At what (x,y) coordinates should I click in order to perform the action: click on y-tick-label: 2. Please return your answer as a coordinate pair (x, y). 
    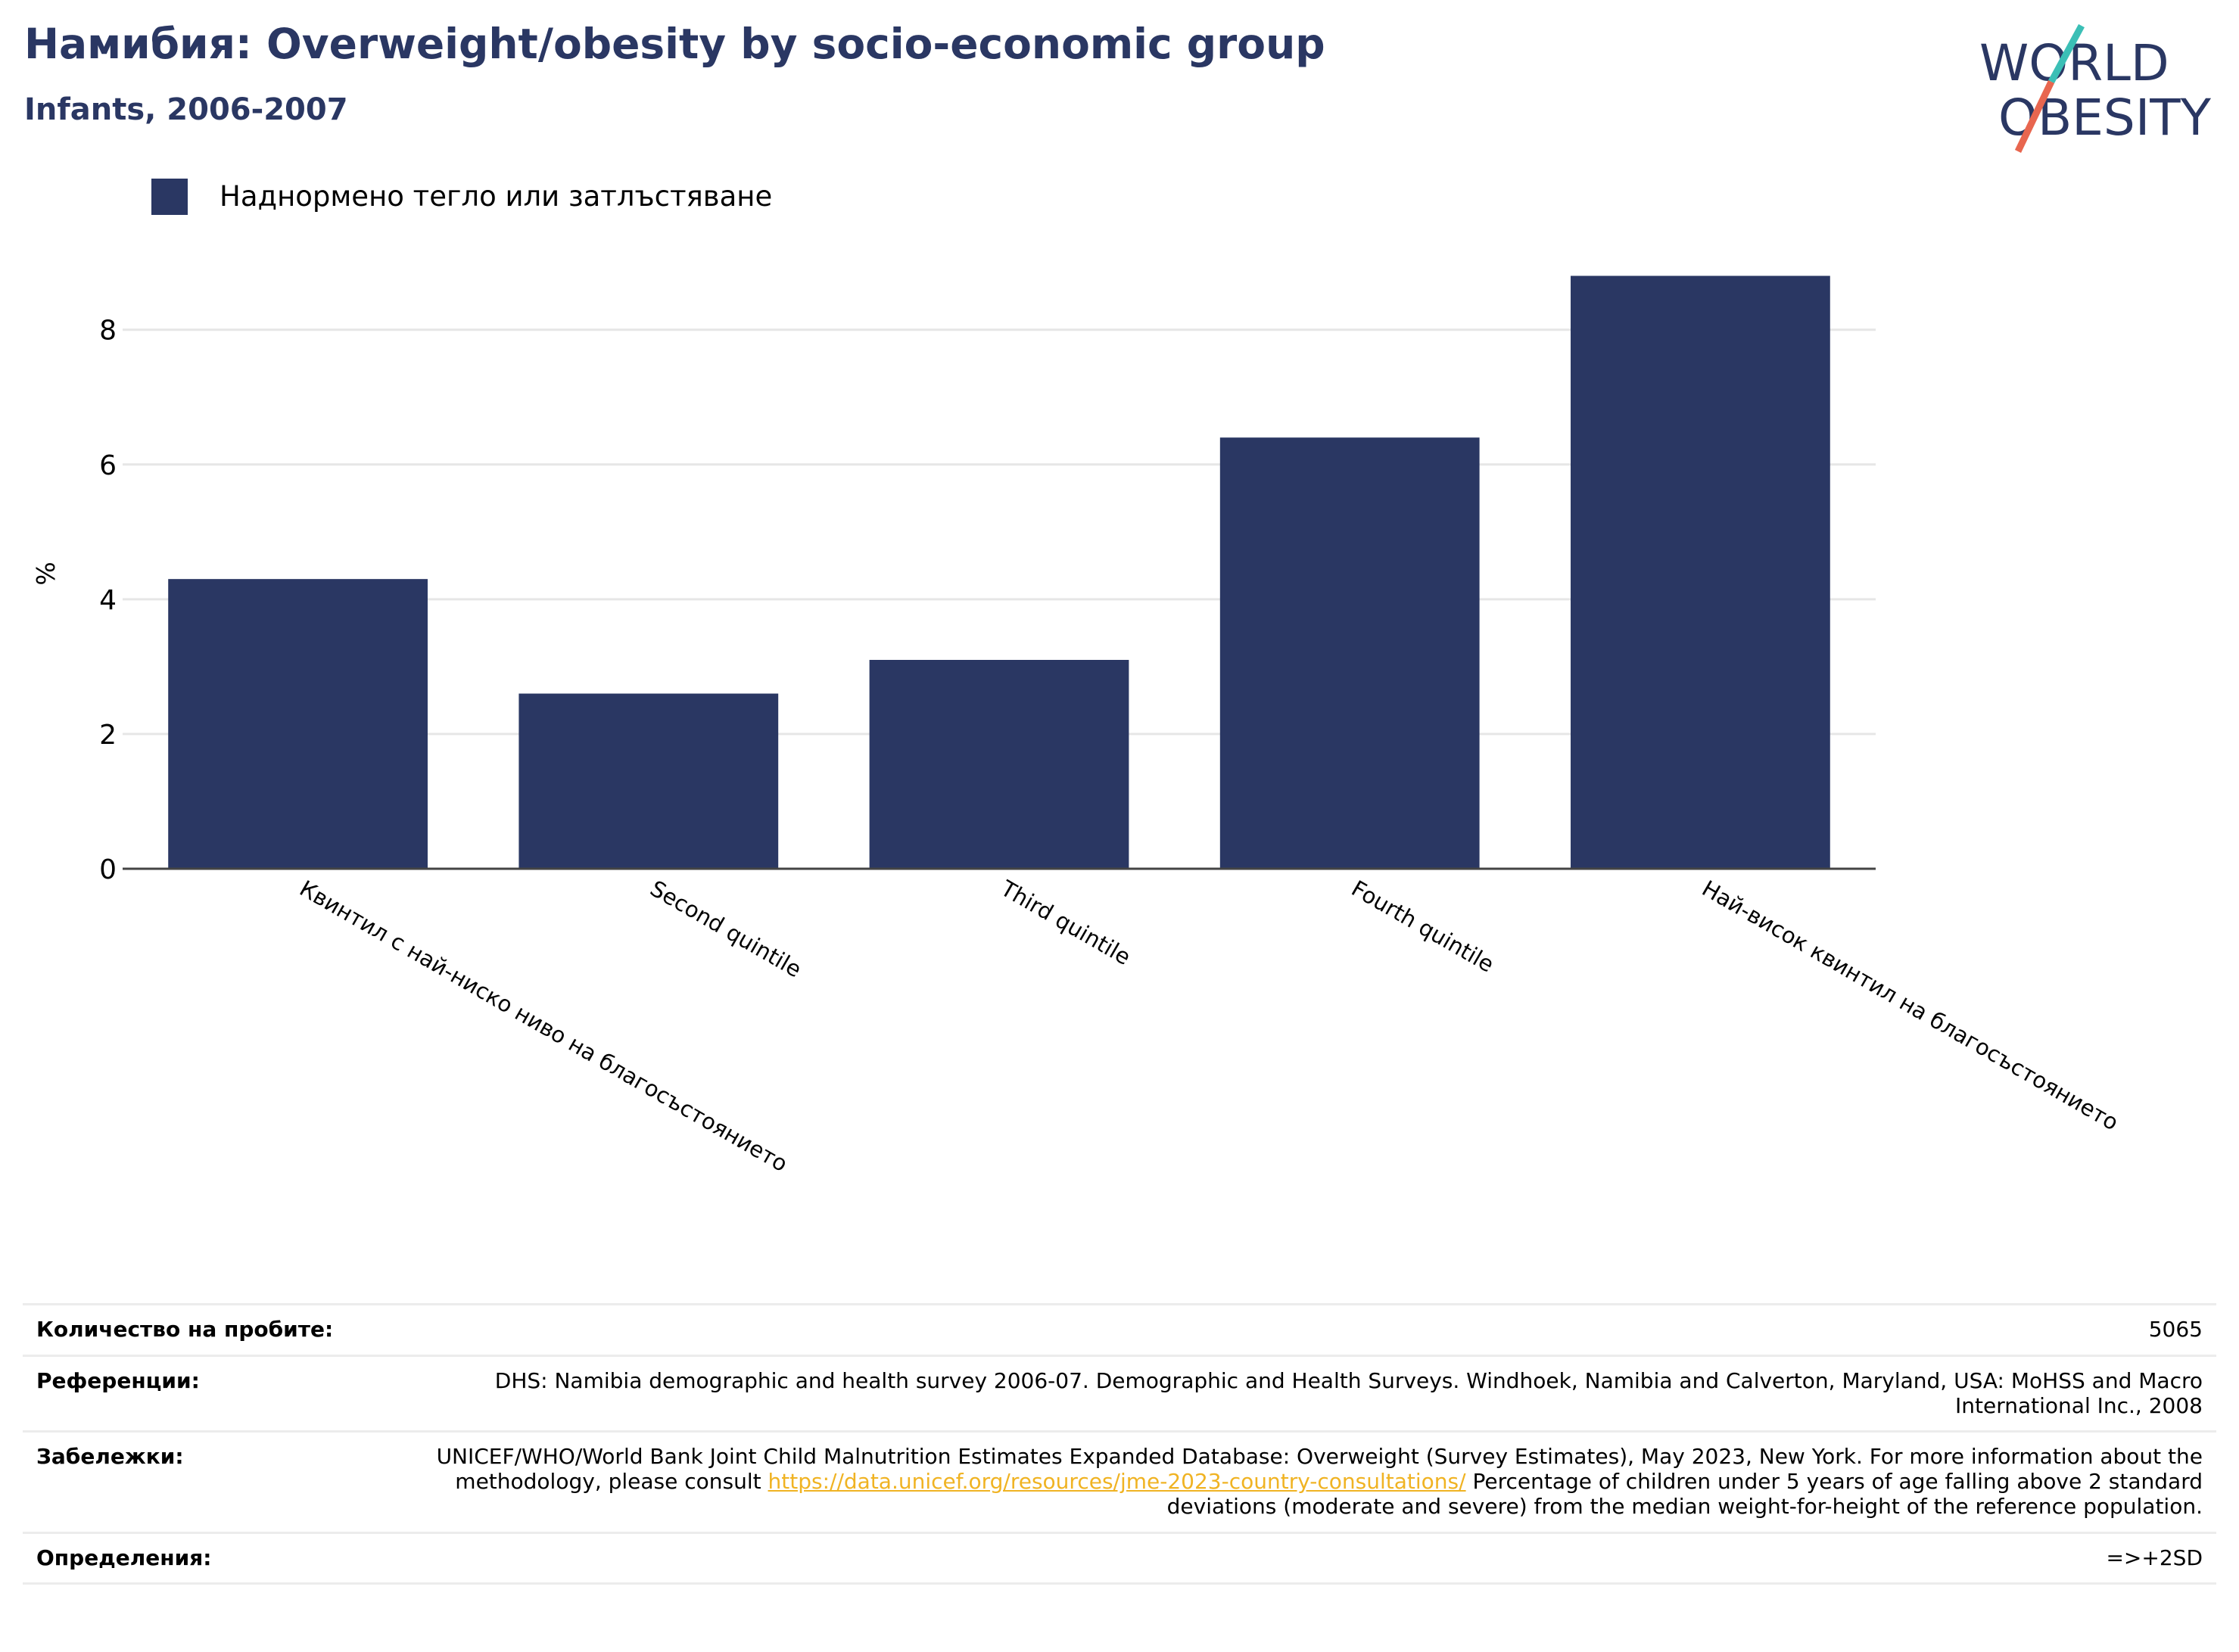
    Looking at the image, I should click on (108, 735).